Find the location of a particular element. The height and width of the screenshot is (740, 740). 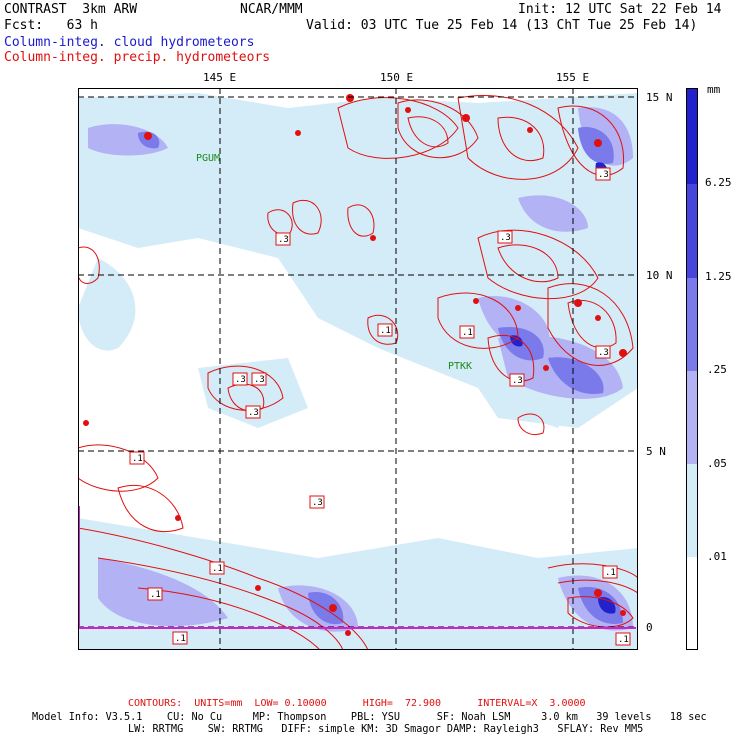

field-title-cloud: Column-integ. cloud hydrometeors is located at coordinates (129, 42).